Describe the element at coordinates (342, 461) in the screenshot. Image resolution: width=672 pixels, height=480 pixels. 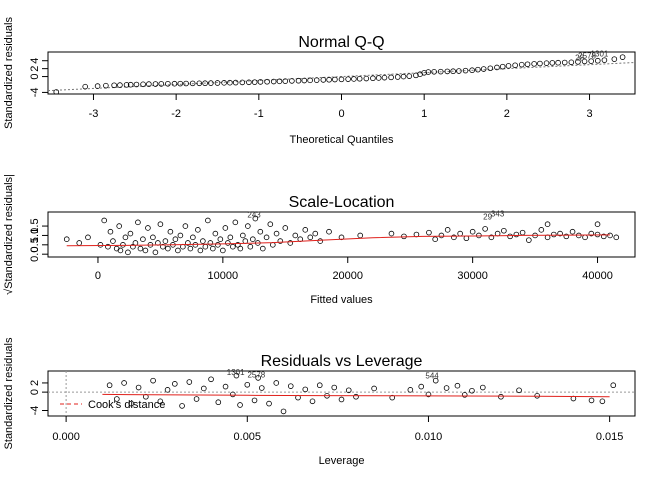
I see `x-axis-label: Leverage` at that location.